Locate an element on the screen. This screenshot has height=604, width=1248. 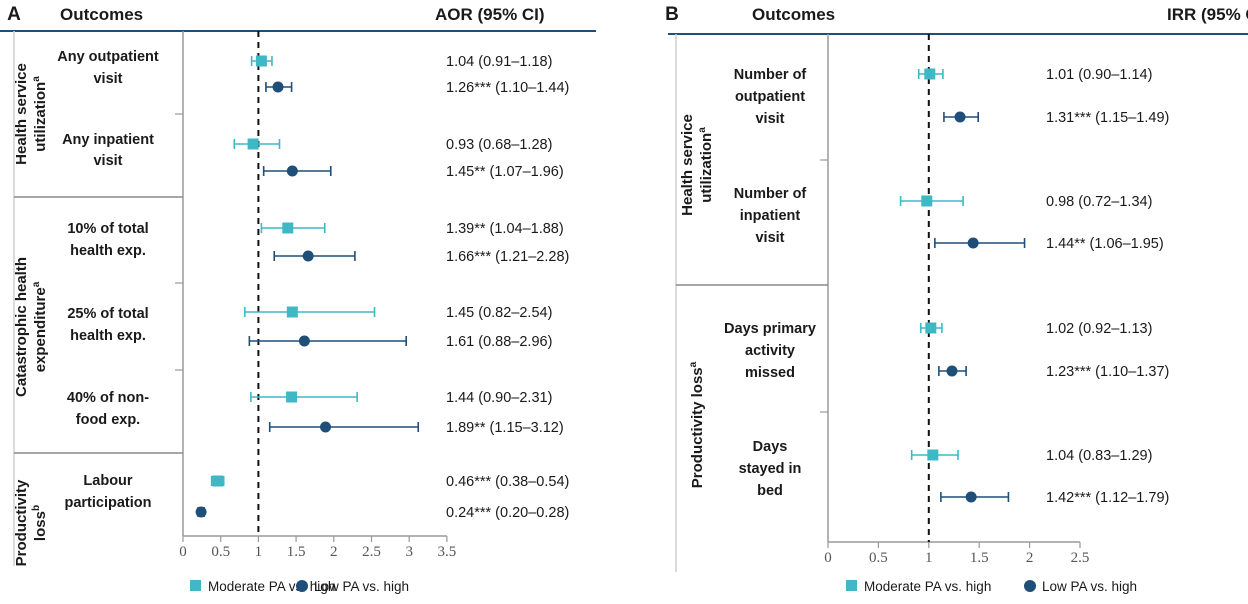
low-ci-text: 1.66*** (1.21–2.28) is located at coordinates (507, 257).